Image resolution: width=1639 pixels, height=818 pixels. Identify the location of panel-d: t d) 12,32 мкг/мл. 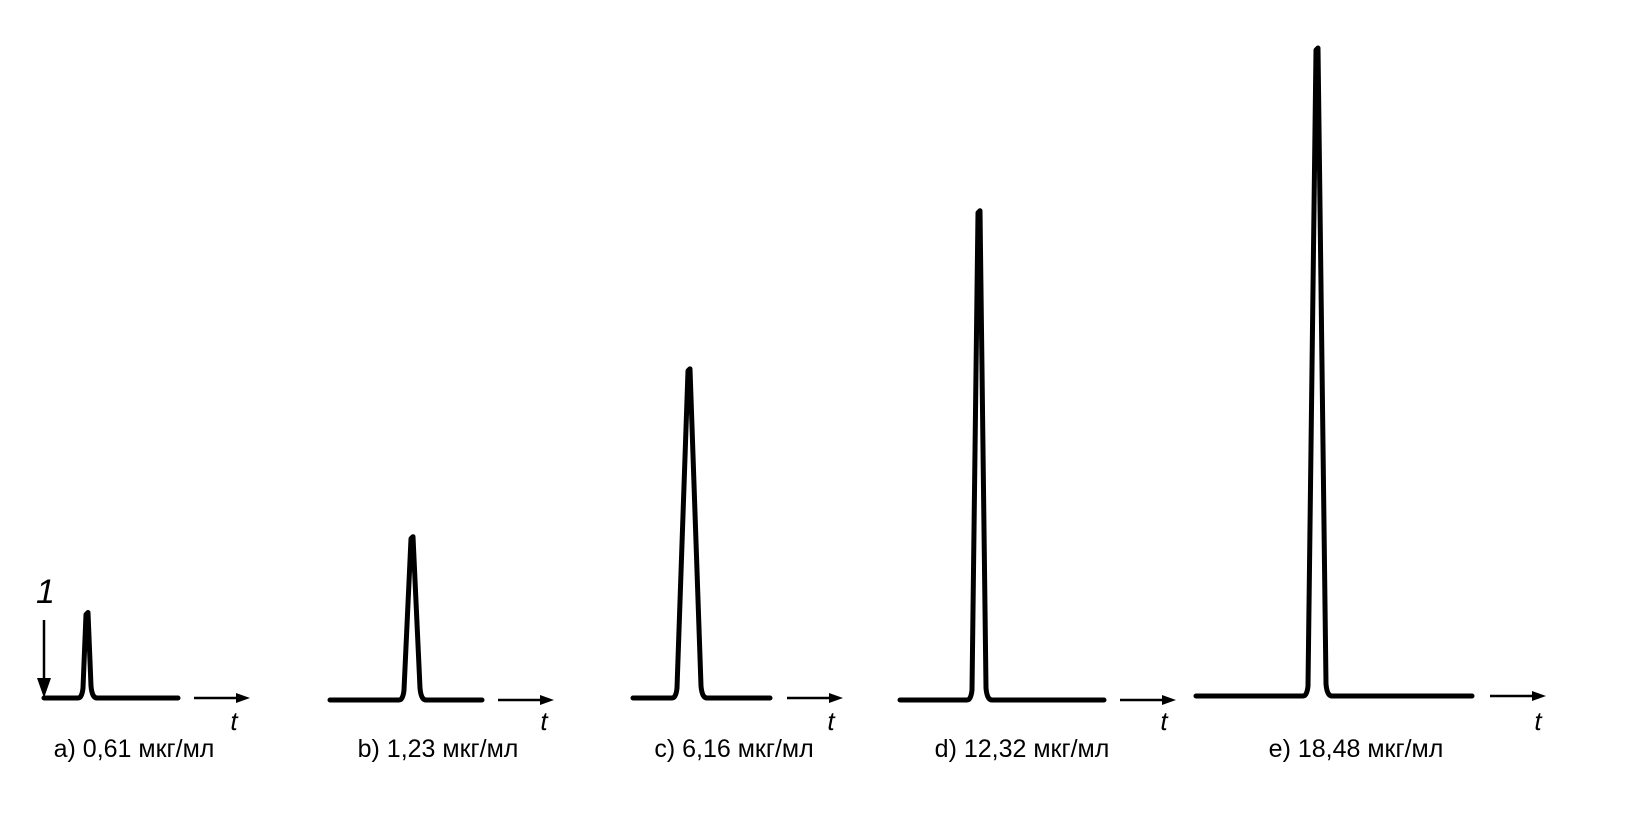
(1036, 485).